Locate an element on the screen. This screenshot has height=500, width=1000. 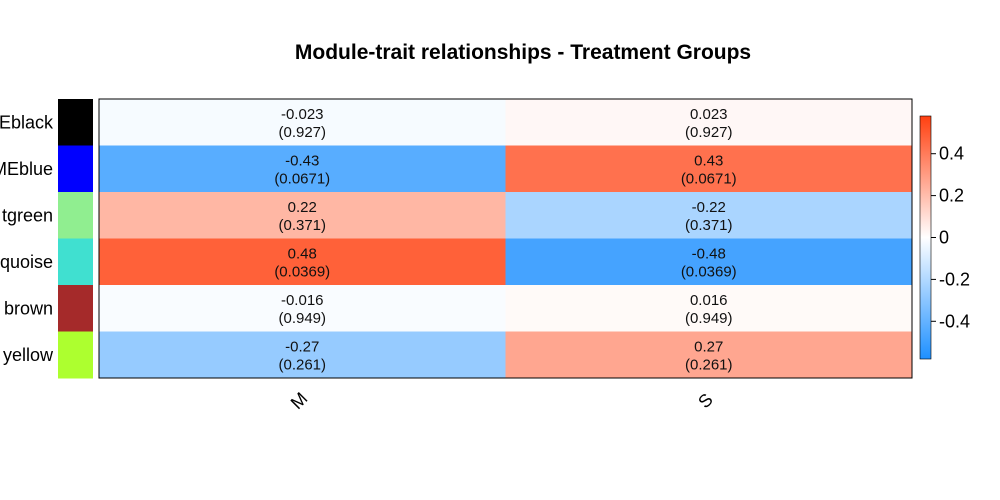
column-label: S is located at coordinates (705, 400).